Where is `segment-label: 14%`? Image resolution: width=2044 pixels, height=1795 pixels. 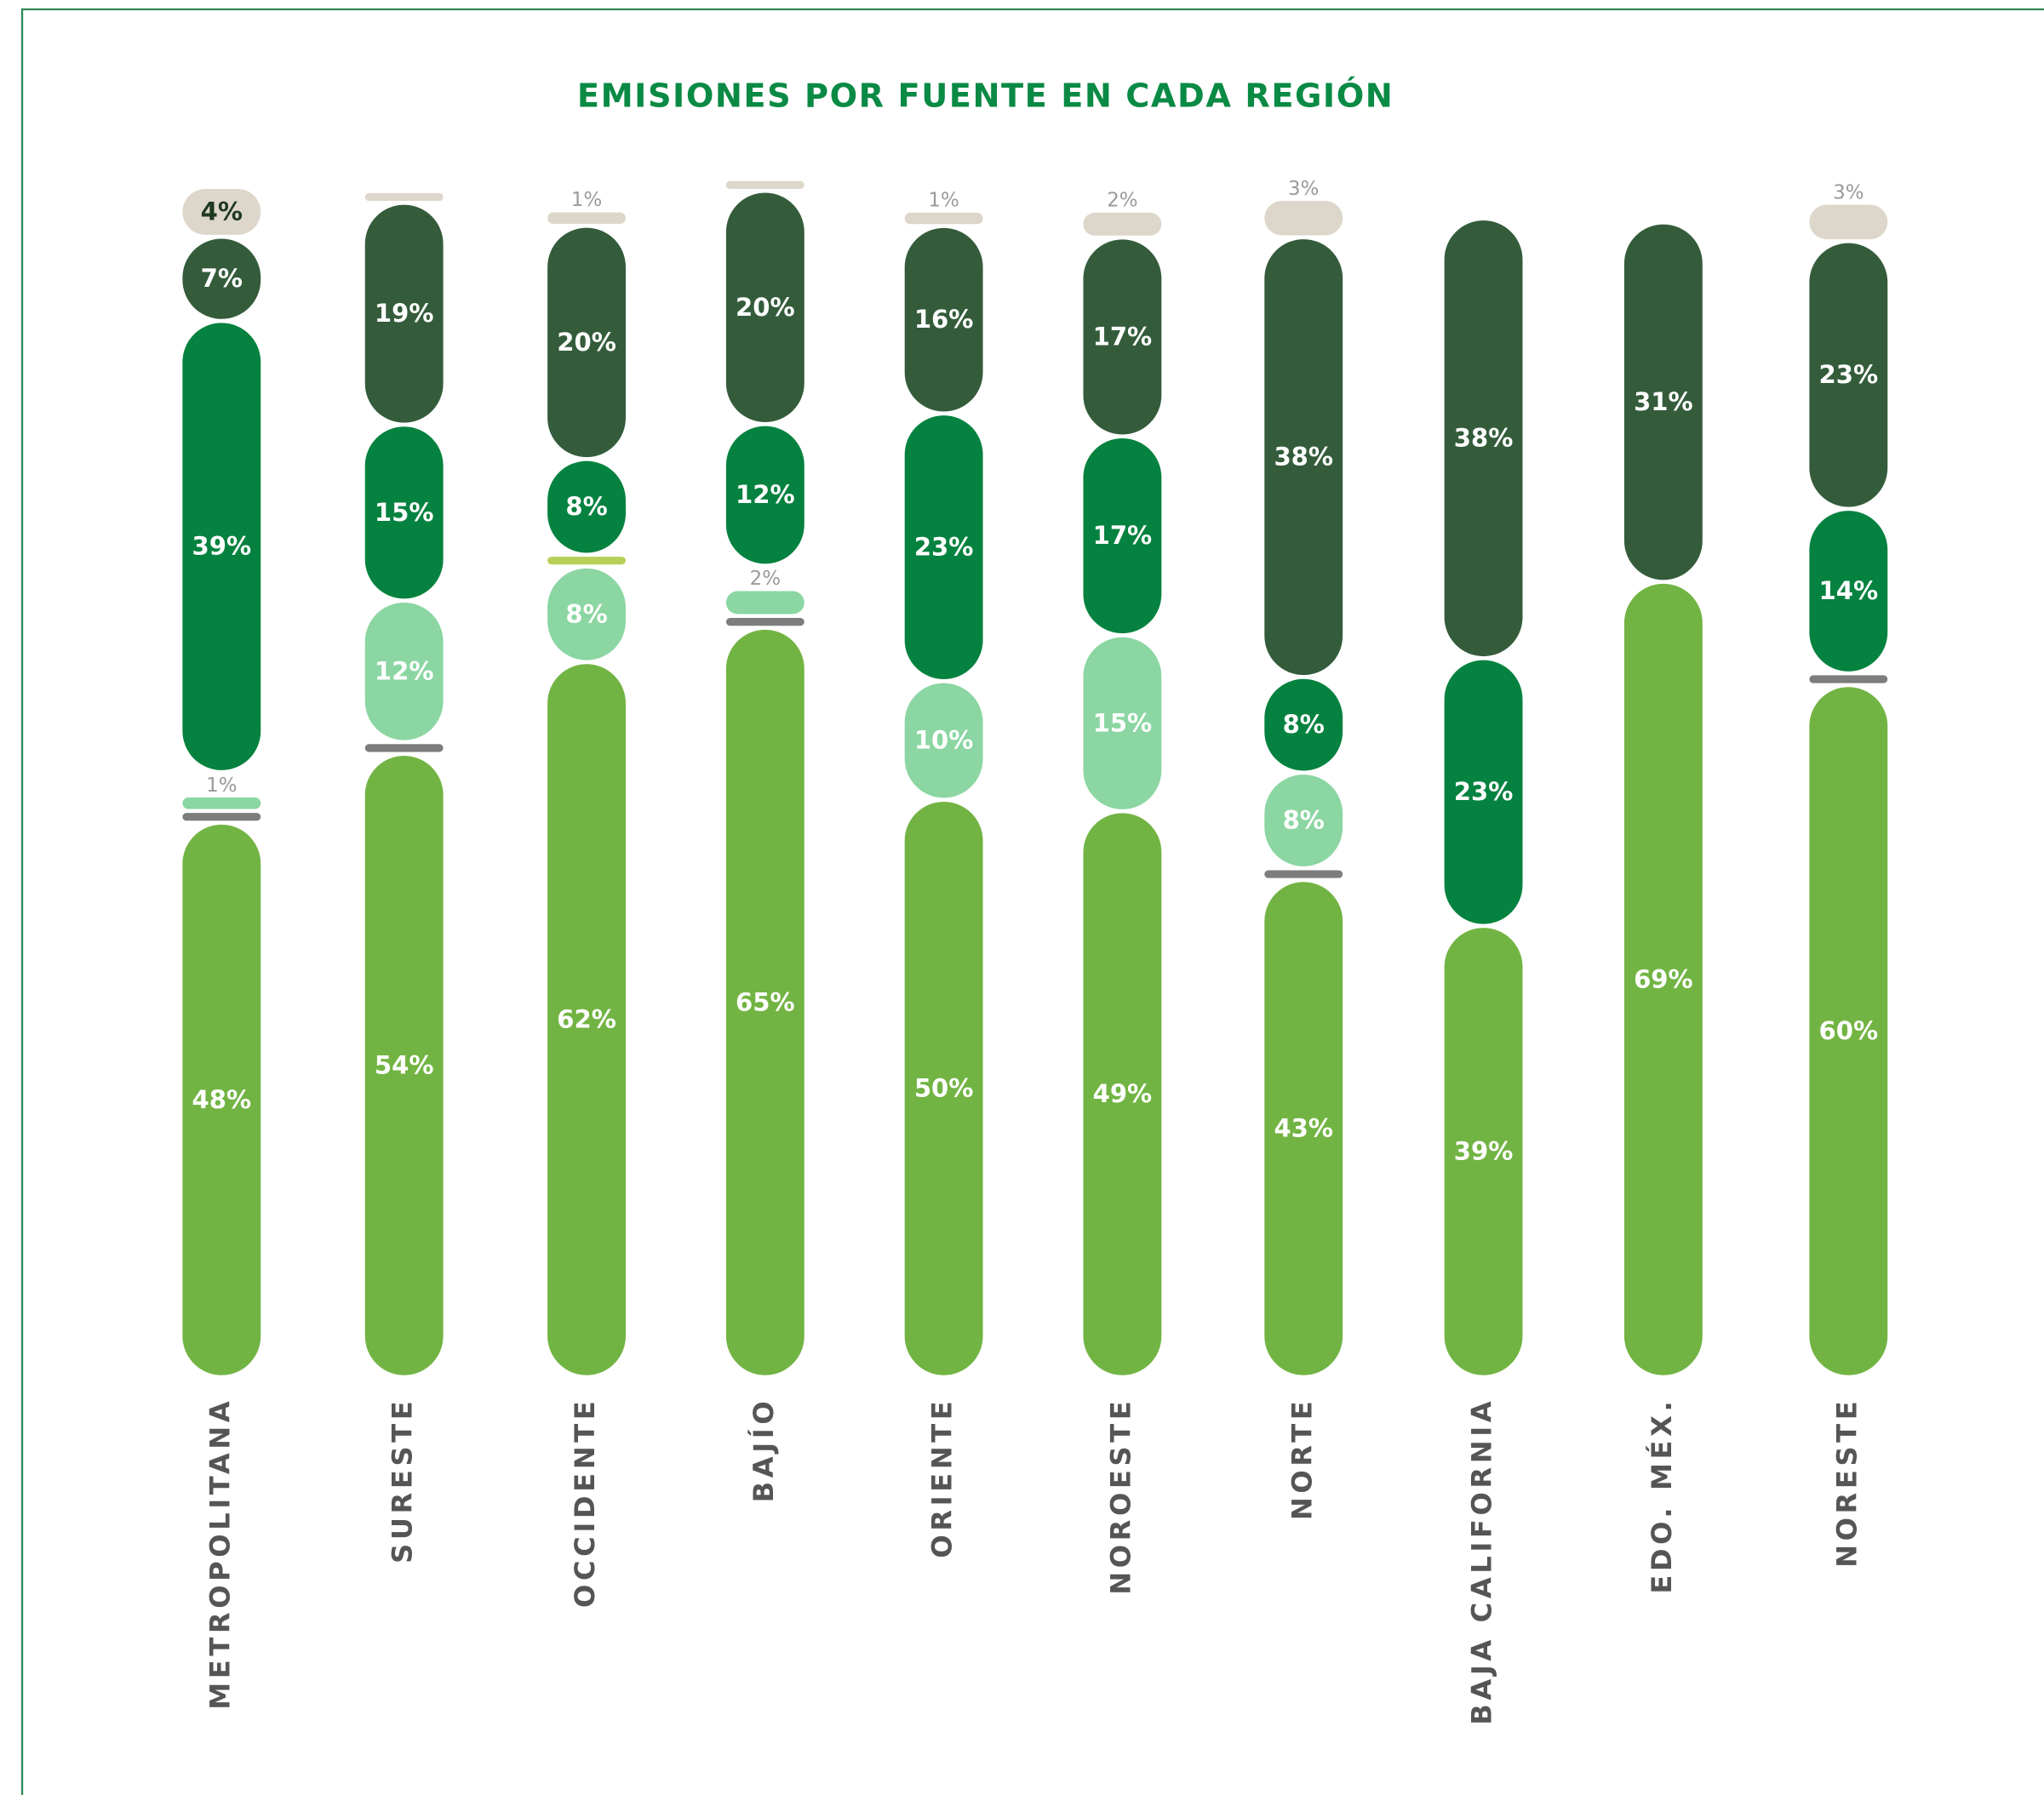
segment-label: 14% is located at coordinates (1849, 590).